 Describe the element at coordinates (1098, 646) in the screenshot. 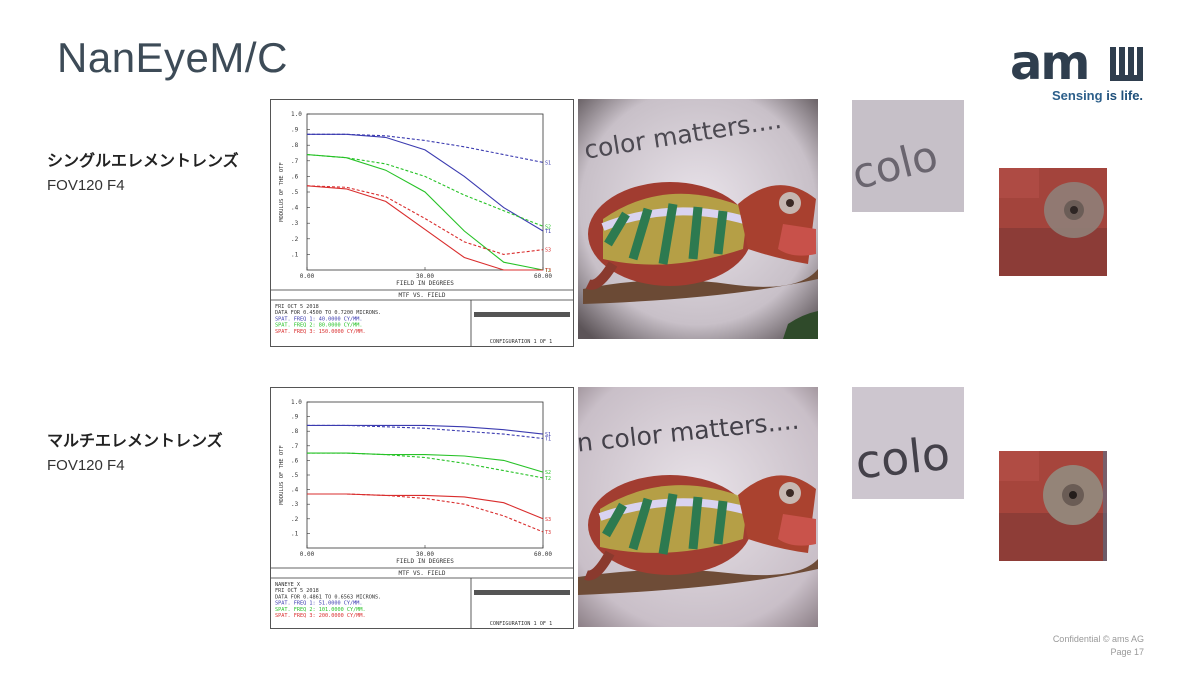

I see `footer: Confidential © ams AG Page 17` at that location.